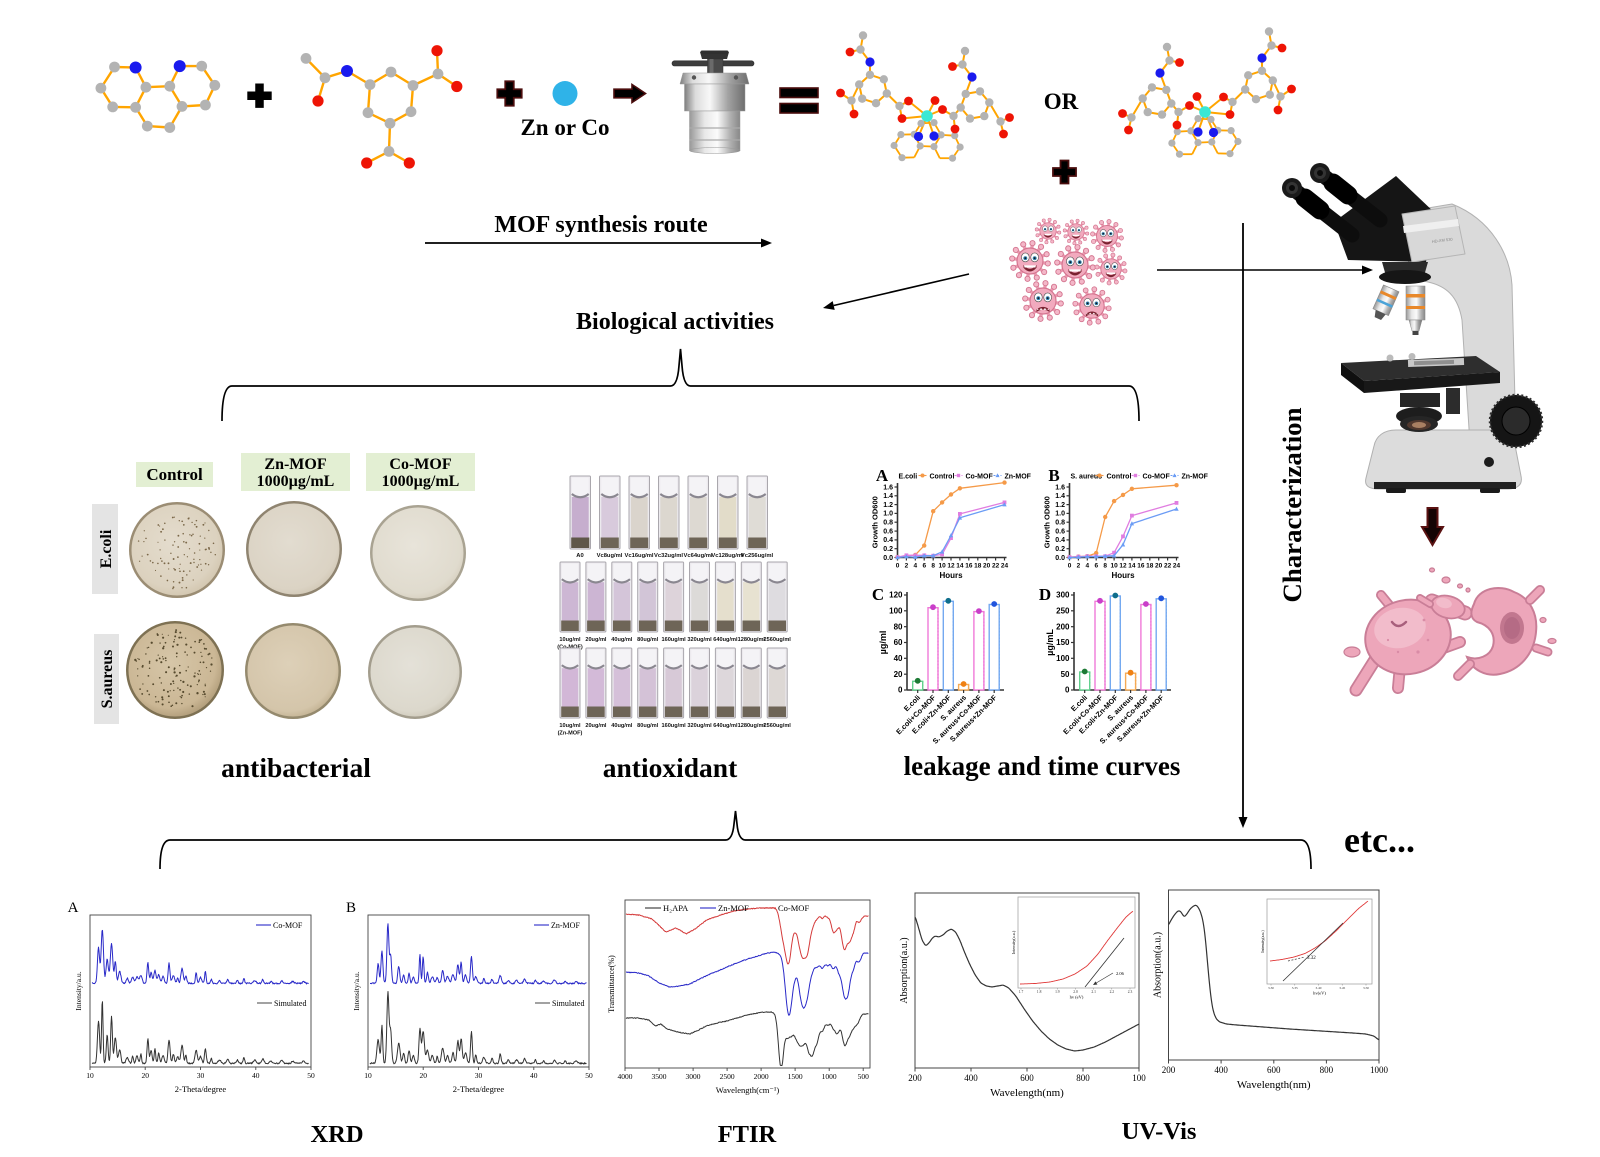  Describe the element at coordinates (1112, 992) in the screenshot. I see `svg-text: 2.2` at that location.